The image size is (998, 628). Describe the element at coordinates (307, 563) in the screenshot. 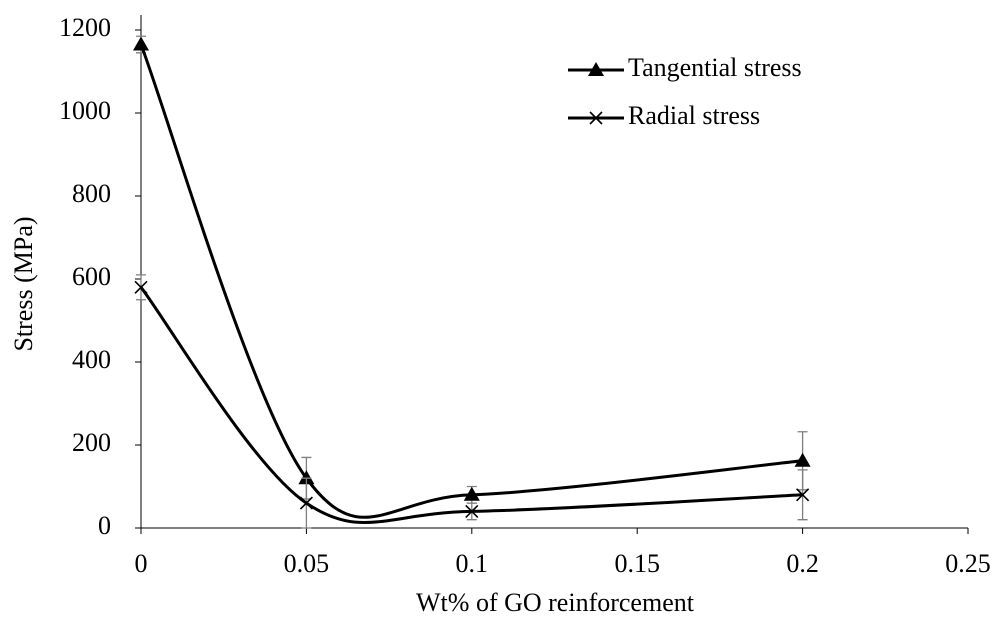

I see `x-tick-label: 0.05` at that location.